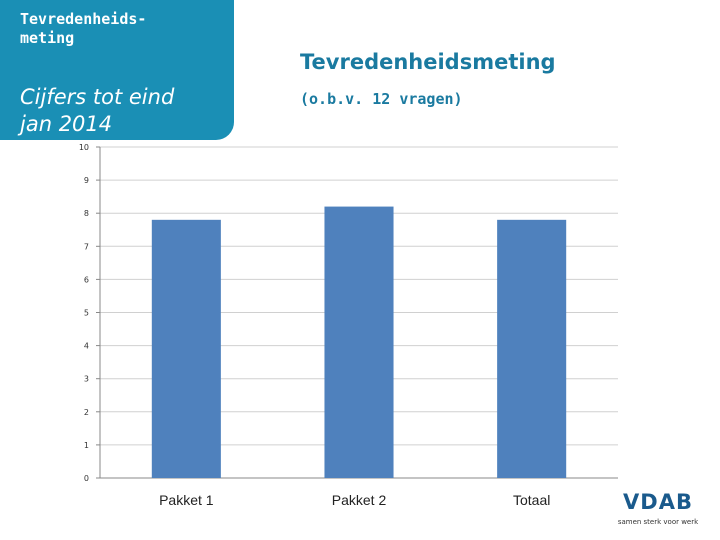 The height and width of the screenshot is (540, 720). Describe the element at coordinates (86, 213) in the screenshot. I see `y-tick-label: 8` at that location.